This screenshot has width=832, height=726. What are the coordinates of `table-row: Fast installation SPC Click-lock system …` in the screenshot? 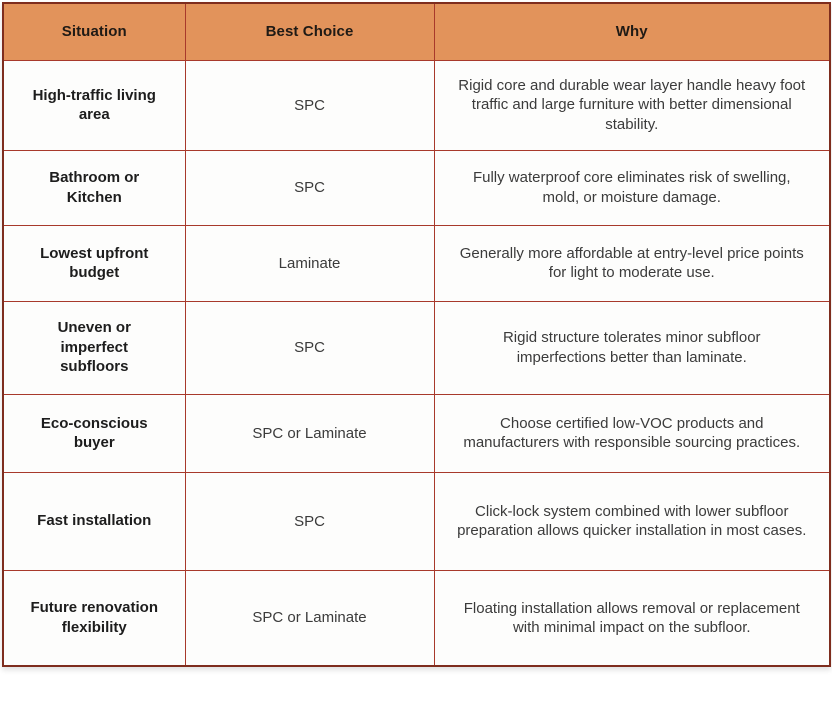 It's located at (416, 521).